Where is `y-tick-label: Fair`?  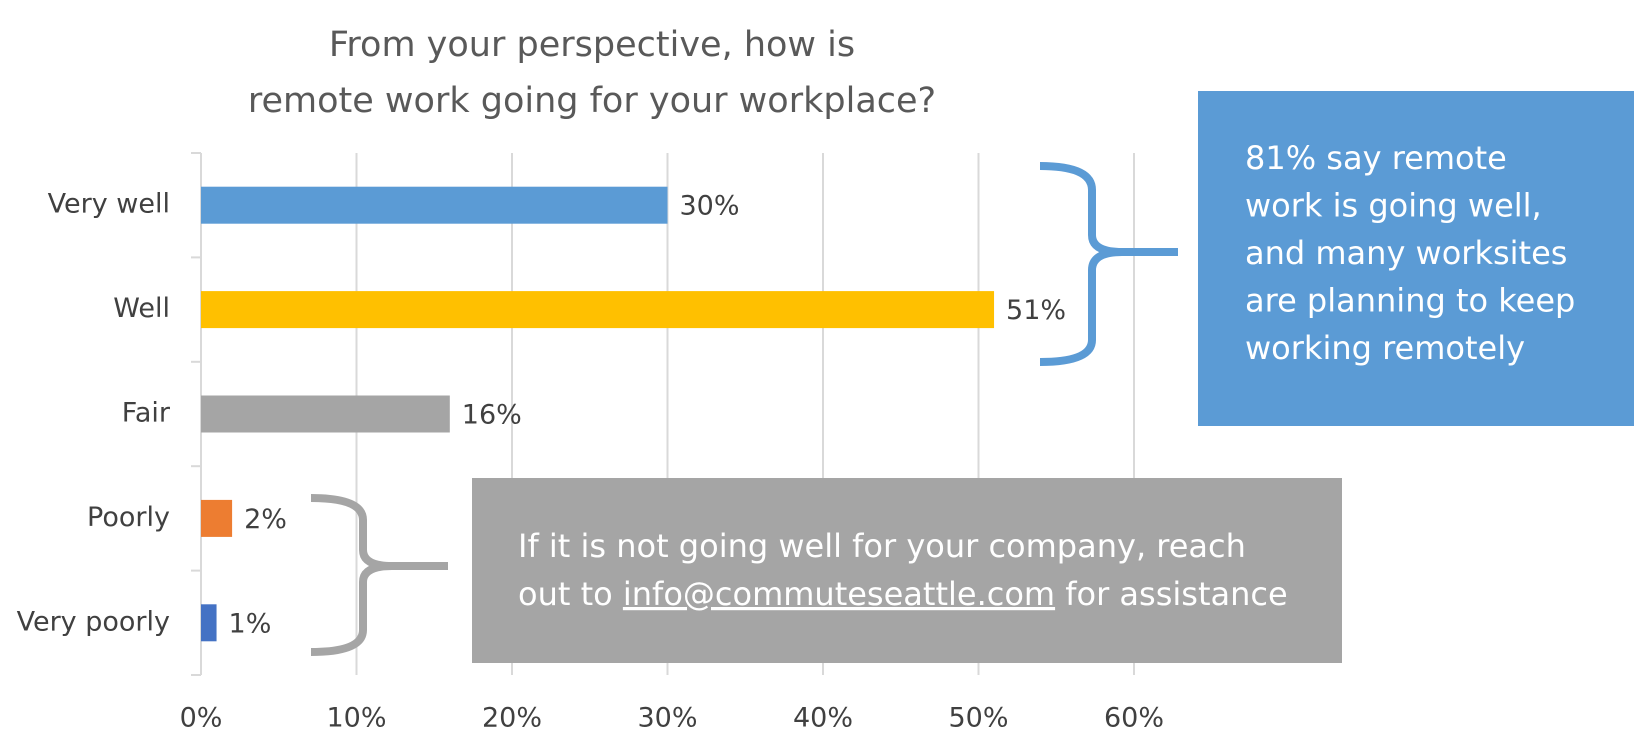
y-tick-label: Fair is located at coordinates (146, 413).